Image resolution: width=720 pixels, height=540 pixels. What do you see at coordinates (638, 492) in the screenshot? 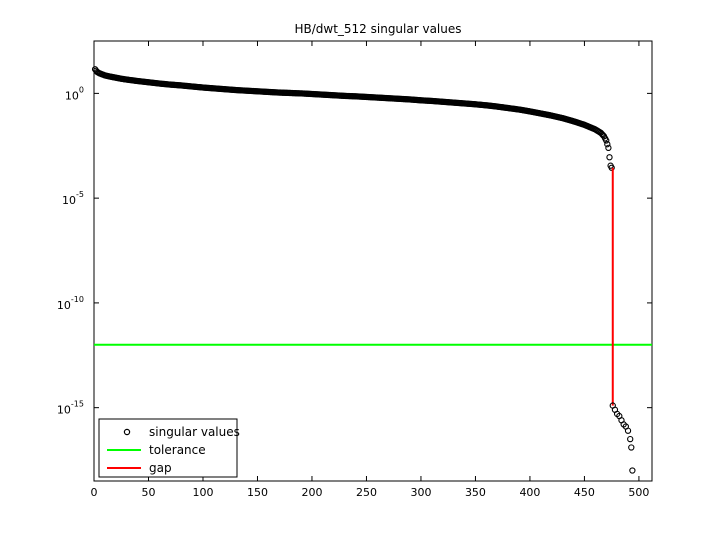
I see `x-tick-label: 500` at bounding box center [638, 492].